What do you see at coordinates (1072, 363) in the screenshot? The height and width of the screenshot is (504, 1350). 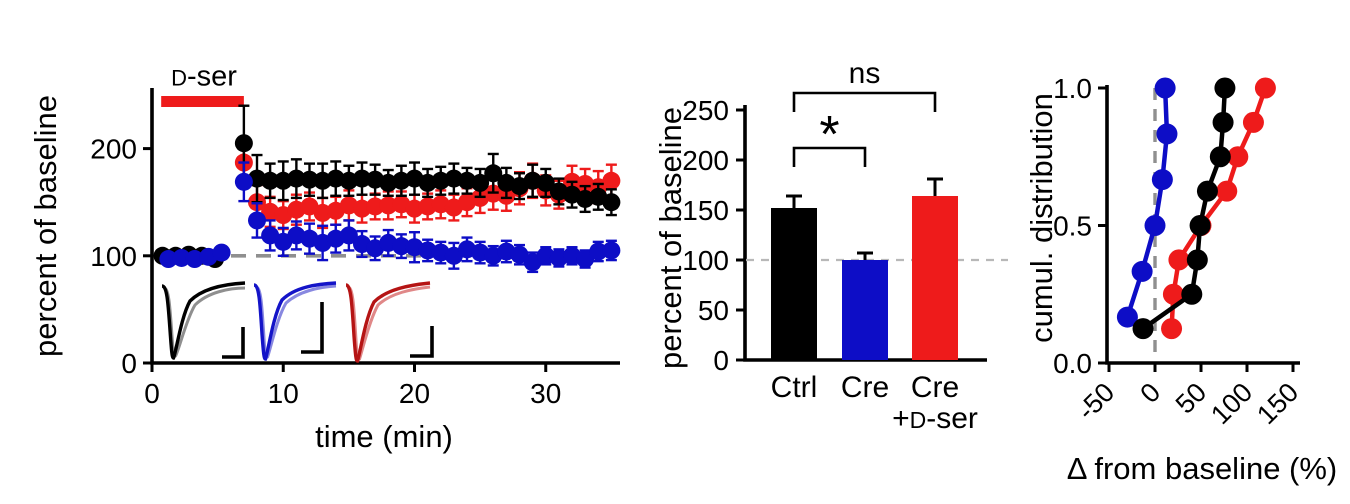 I see `cum-y-tick-label: 0.0` at bounding box center [1072, 363].